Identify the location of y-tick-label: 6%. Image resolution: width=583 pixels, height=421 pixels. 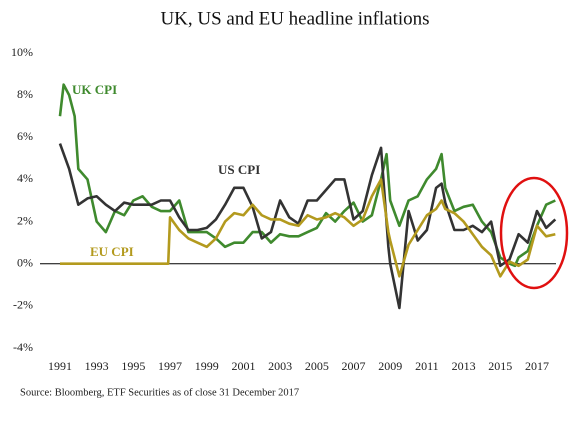
(25, 136).